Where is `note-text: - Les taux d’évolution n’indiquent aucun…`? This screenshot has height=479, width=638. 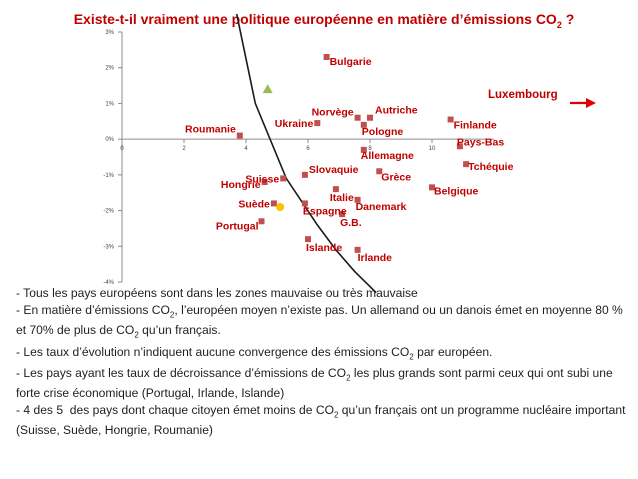
note-text: - Les taux d’évolution n’indiquent aucun… is located at coordinates (213, 351).